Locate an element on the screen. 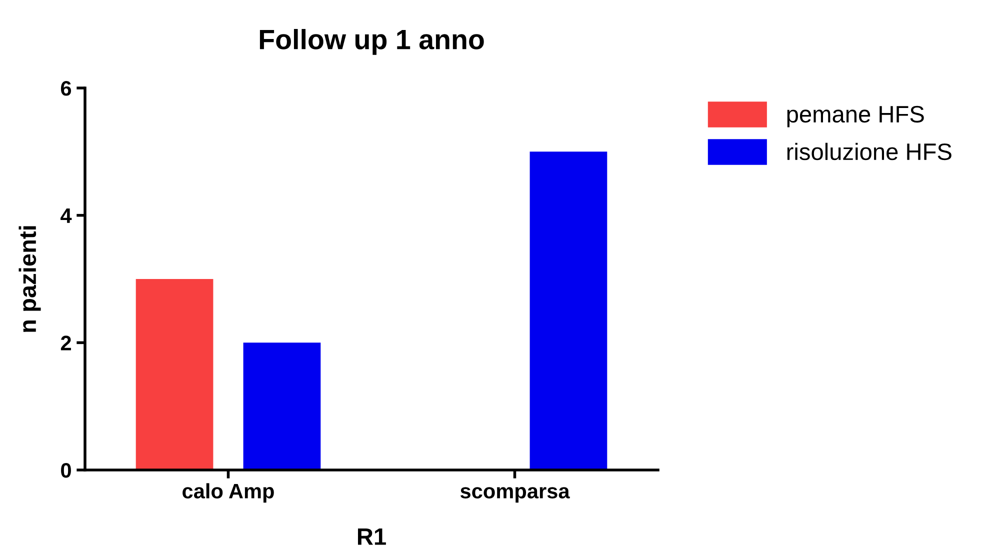 This screenshot has width=987, height=559. chart-title: Follow up 1 anno is located at coordinates (372, 41).